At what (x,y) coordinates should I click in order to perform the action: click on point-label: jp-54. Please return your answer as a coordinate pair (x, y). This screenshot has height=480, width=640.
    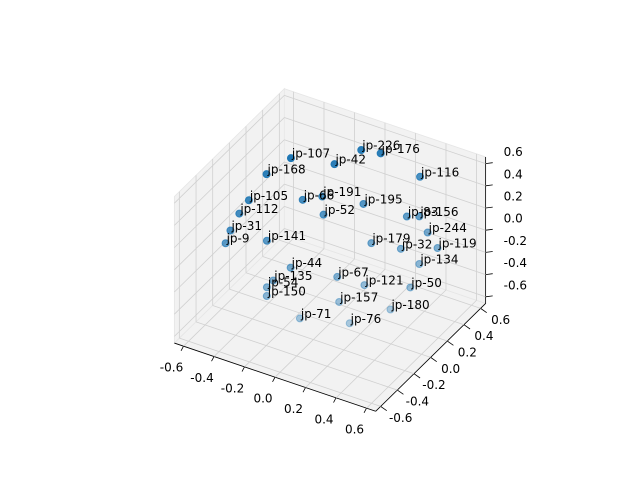
    Looking at the image, I should click on (283, 283).